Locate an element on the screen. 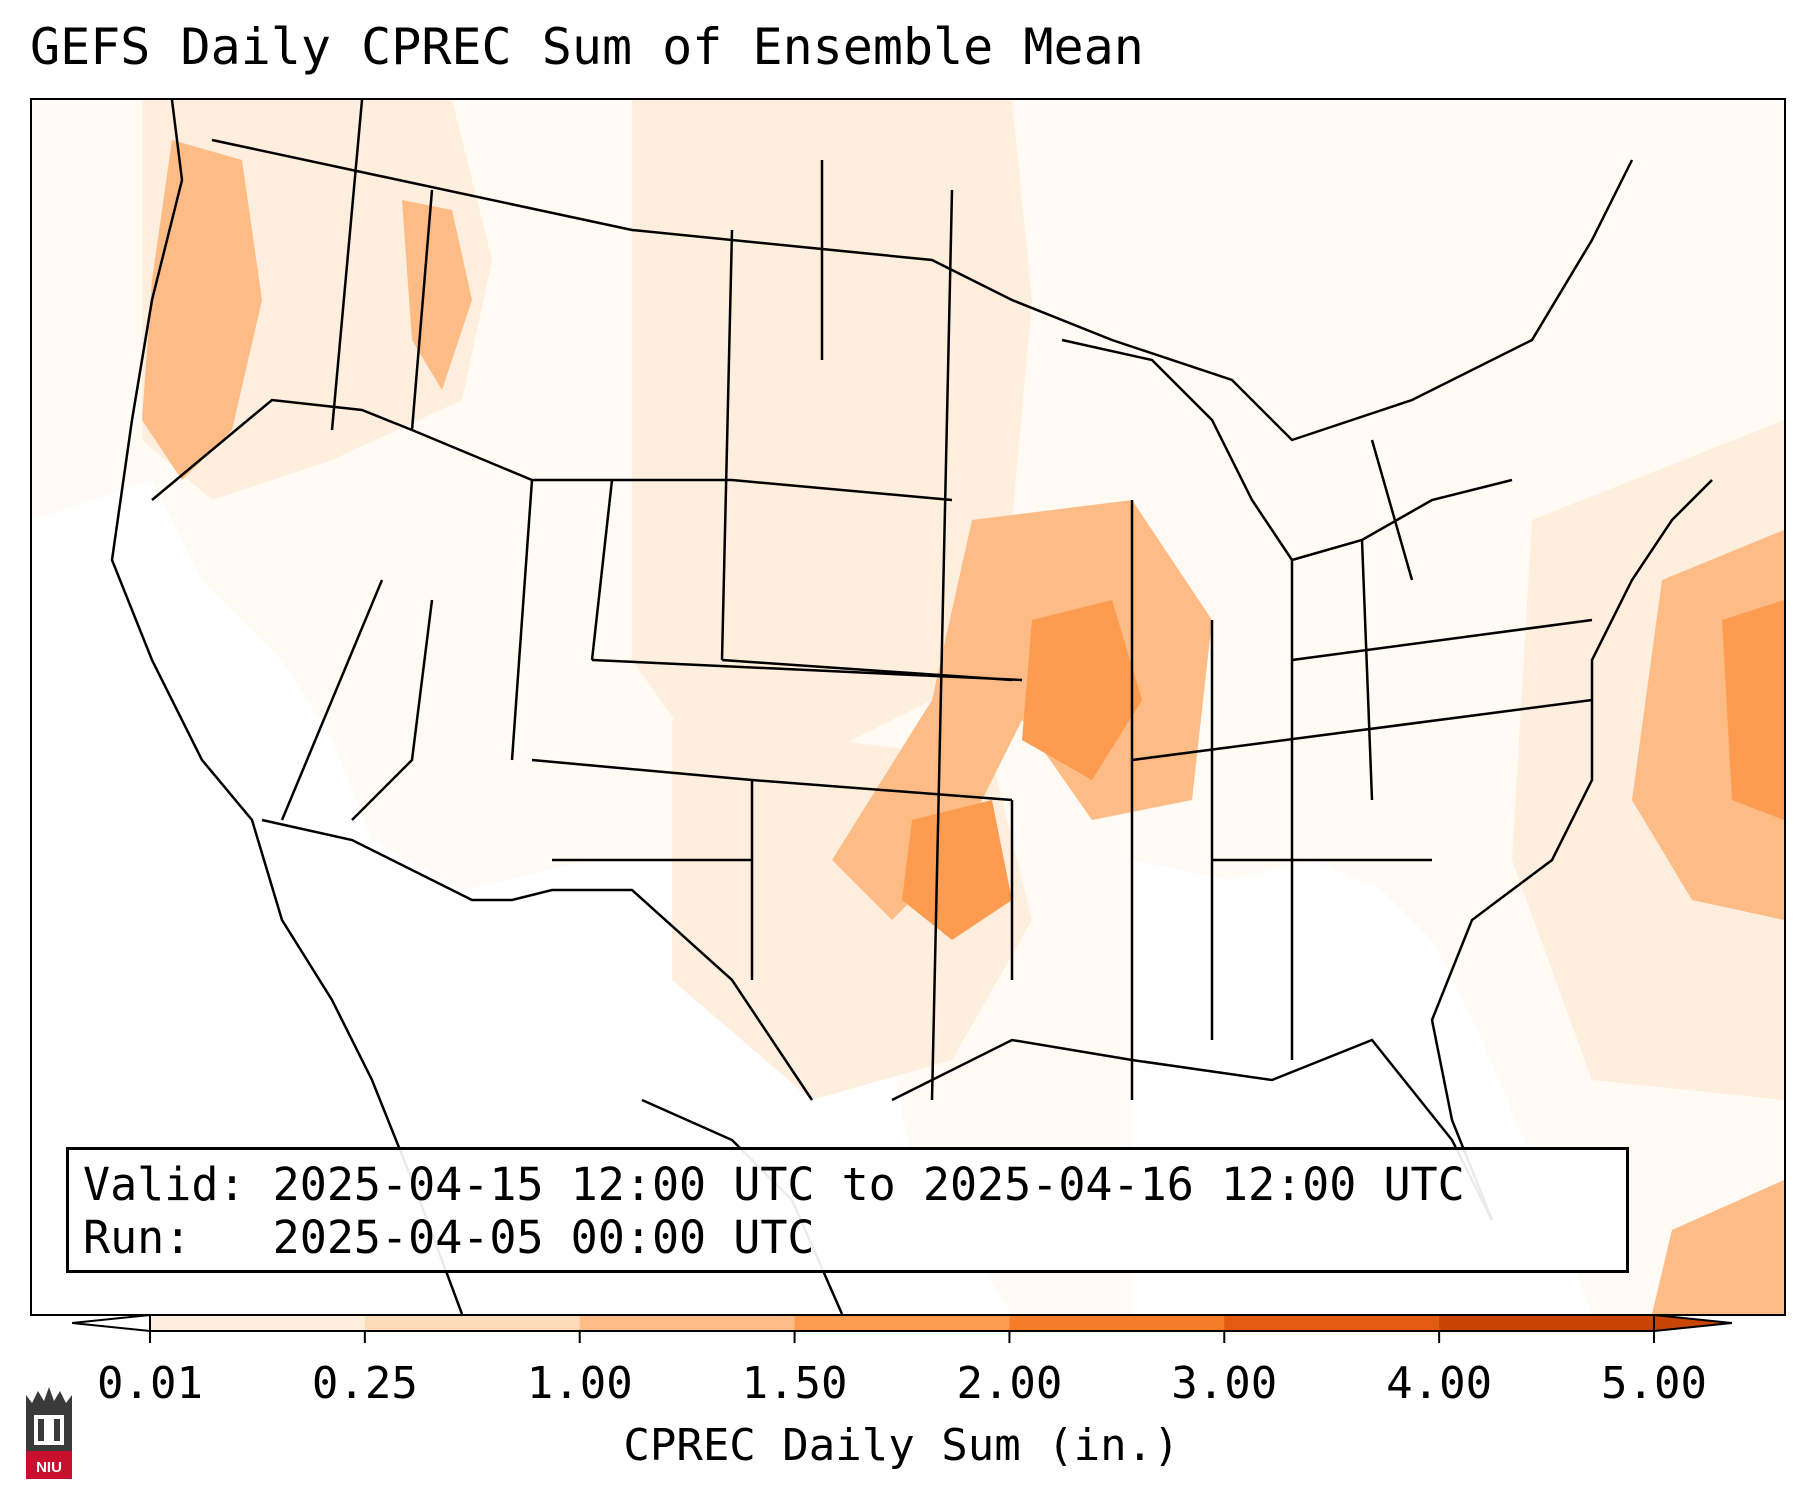 The image size is (1803, 1500). colorbar-tick-label: 4.00 is located at coordinates (1439, 1383).